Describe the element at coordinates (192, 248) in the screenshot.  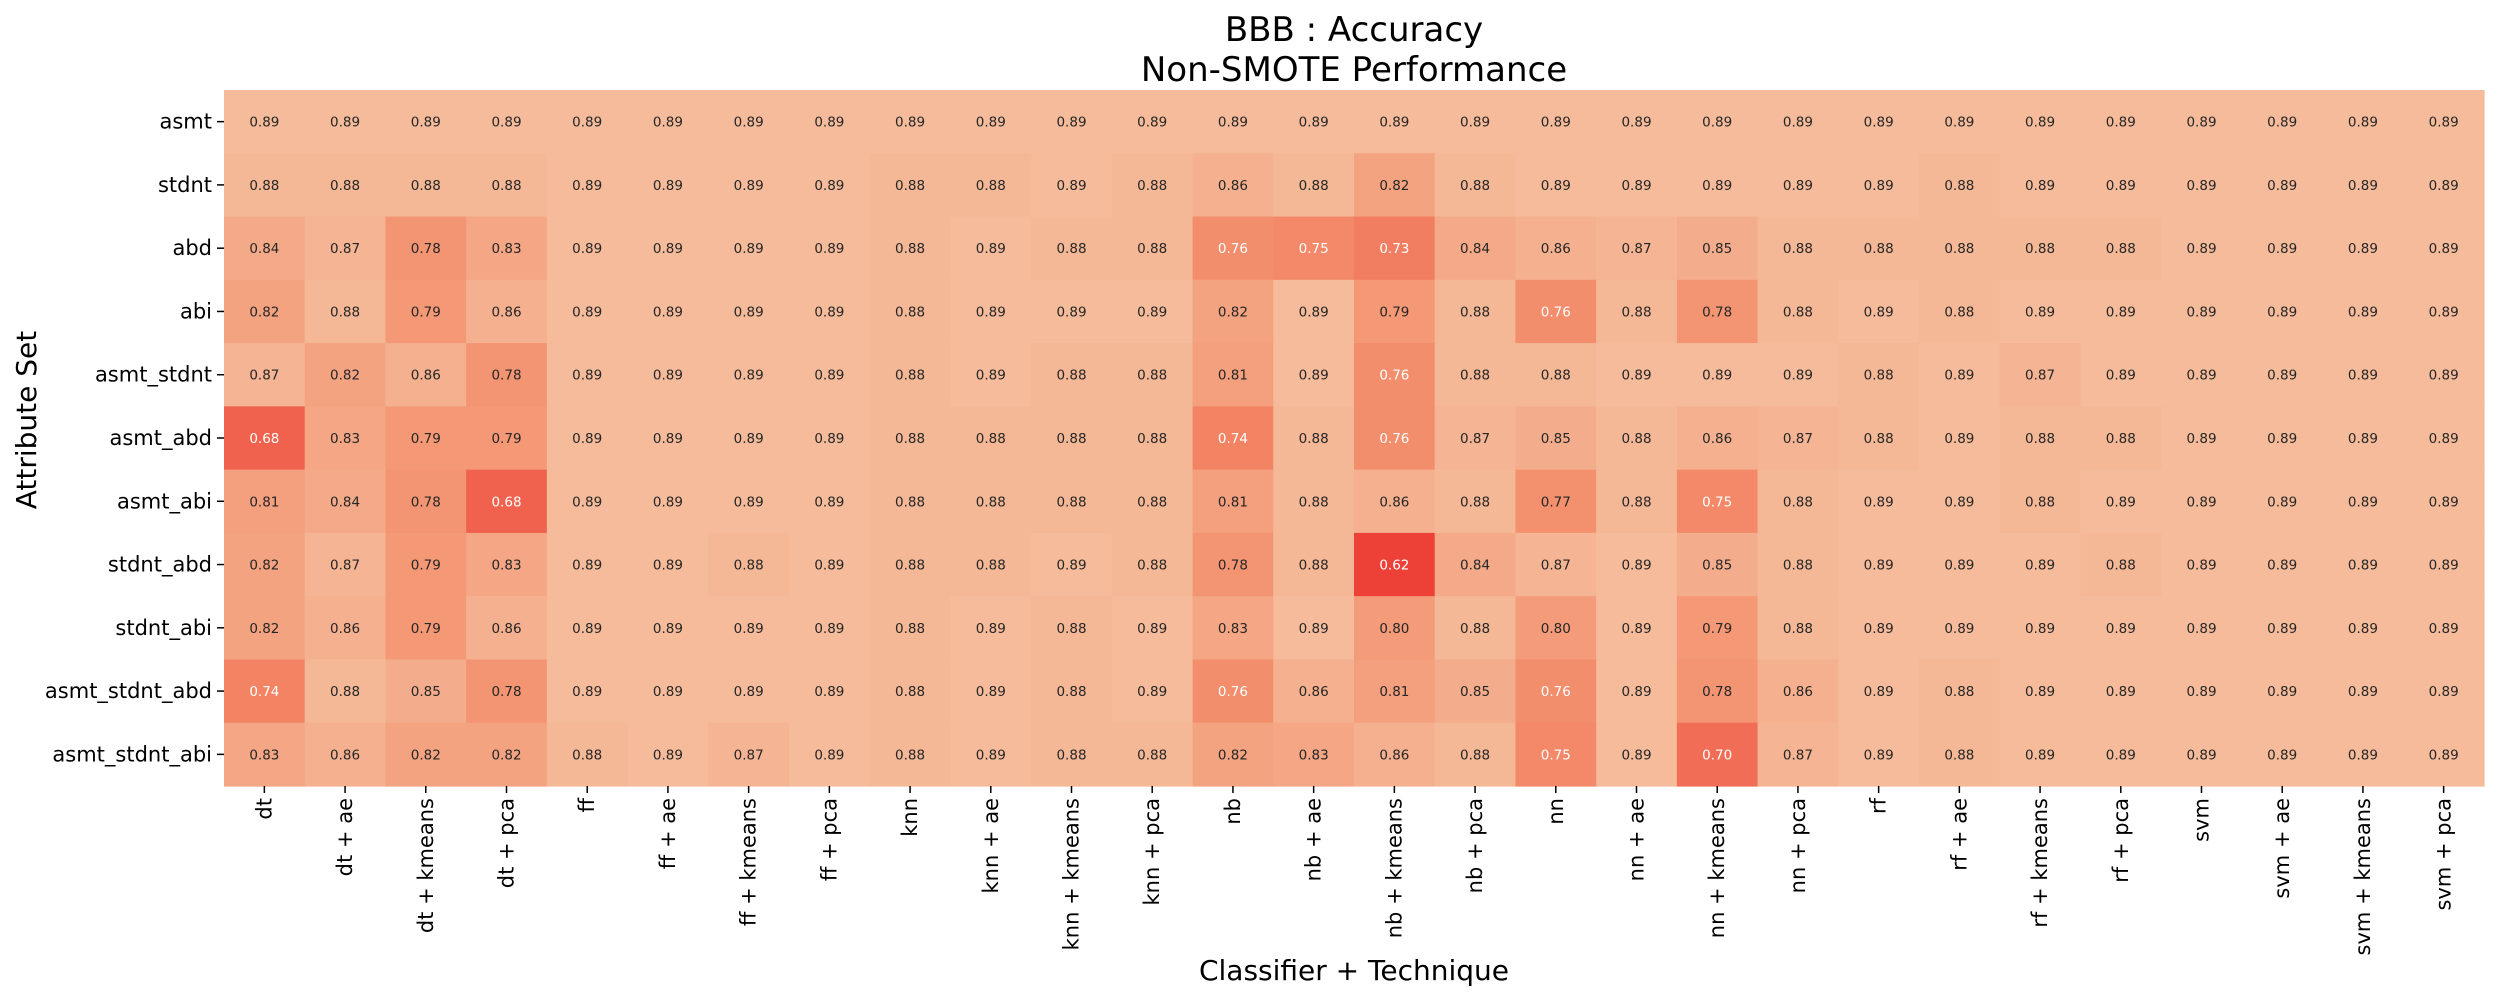
I see `y-tick-label: abd` at that location.